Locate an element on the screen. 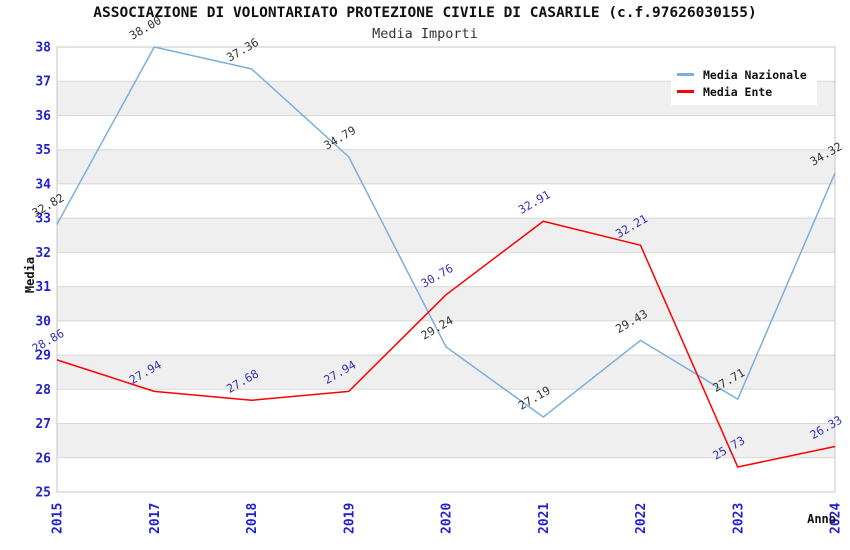  x-tick-label: 2015 is located at coordinates (58, 518).